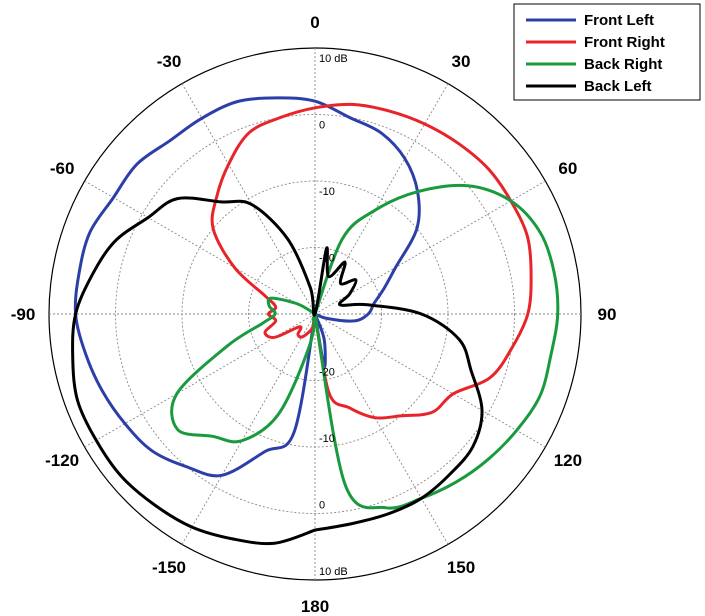 This screenshot has width=705, height=616. What do you see at coordinates (322, 506) in the screenshot?
I see `ring-label-bottom: 0` at bounding box center [322, 506].